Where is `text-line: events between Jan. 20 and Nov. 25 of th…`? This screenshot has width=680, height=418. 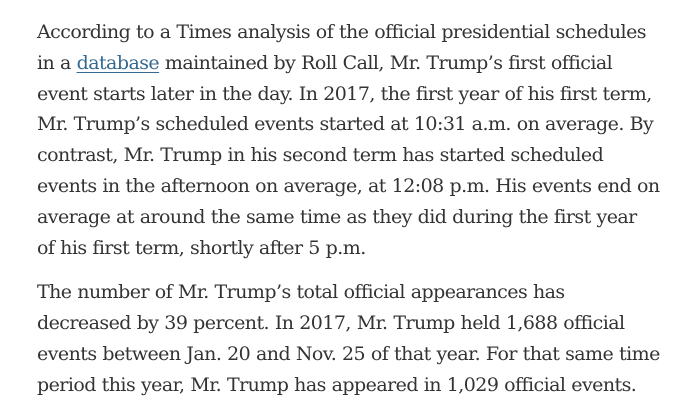
text-line: events between Jan. 20 and Nov. 25 of th… is located at coordinates (348, 353).